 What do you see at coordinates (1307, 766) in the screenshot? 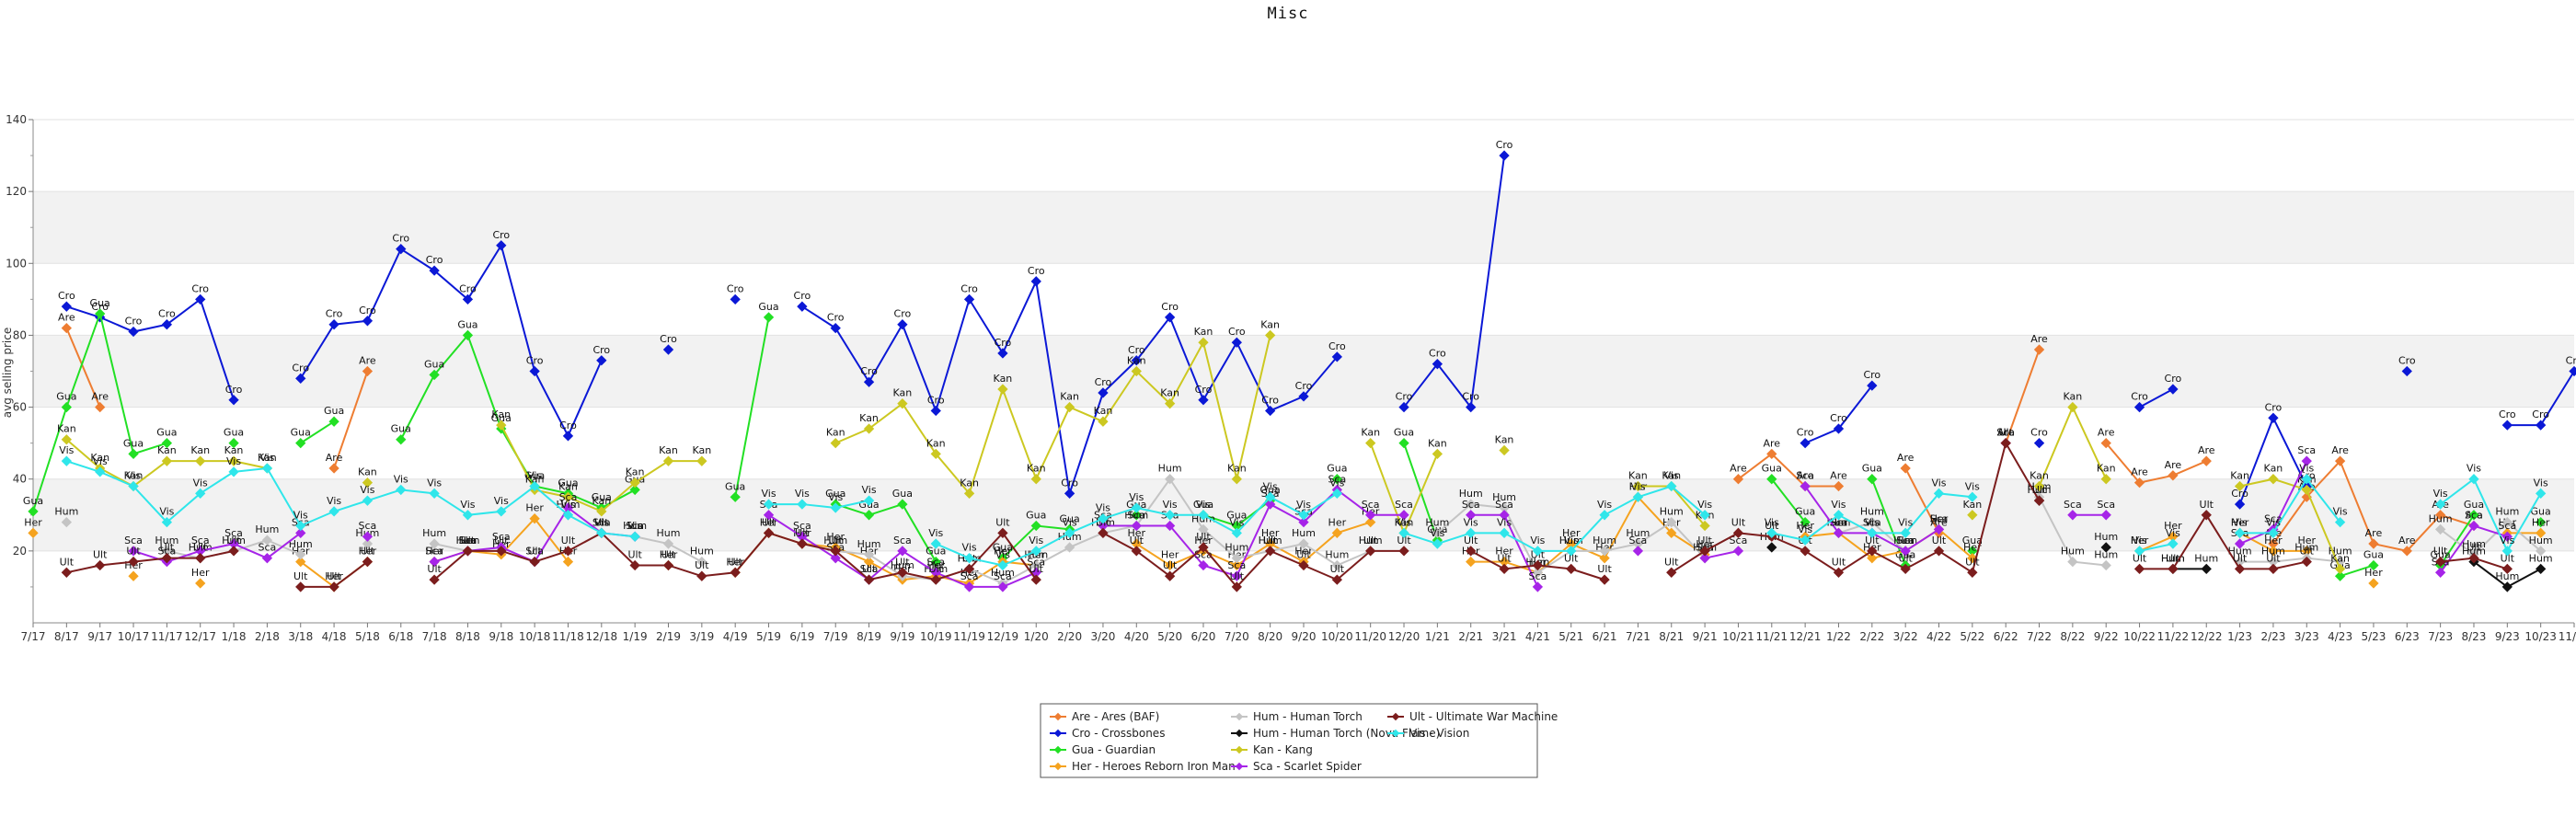
I see `legend-label: Sca - Scarlet Spider` at bounding box center [1307, 766].